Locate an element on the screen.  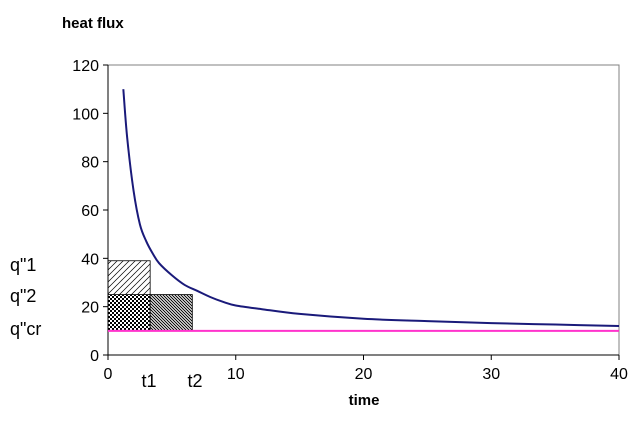
t2-label: t2 is located at coordinates (194, 381).